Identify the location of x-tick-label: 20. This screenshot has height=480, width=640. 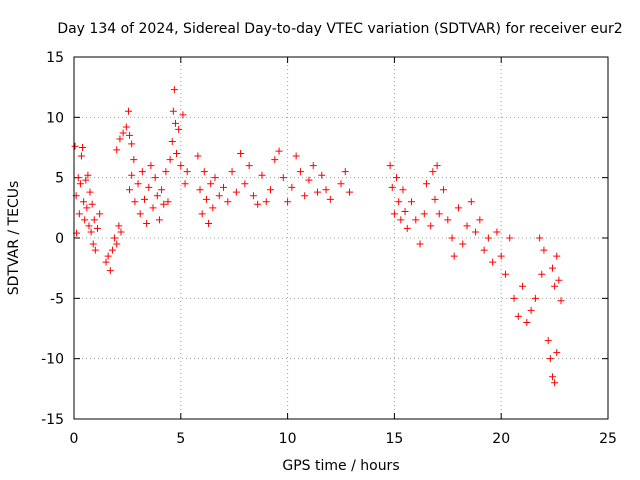
(501, 439).